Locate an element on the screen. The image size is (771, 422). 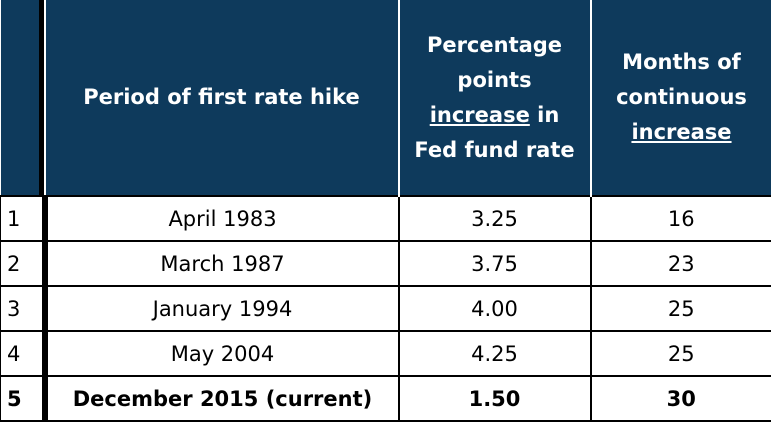
header-pct-line2: points is located at coordinates (494, 80).